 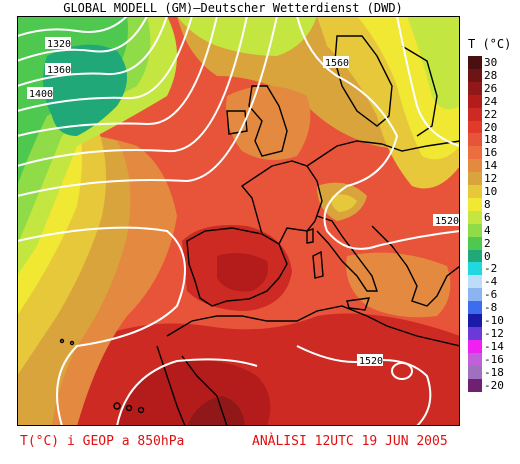 I want to click on legend-tick-label: 8, so click(x=487, y=204).